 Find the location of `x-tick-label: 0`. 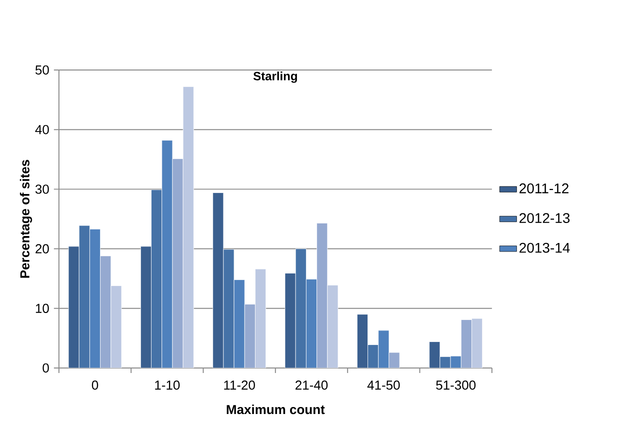

x-tick-label: 0 is located at coordinates (95, 385).